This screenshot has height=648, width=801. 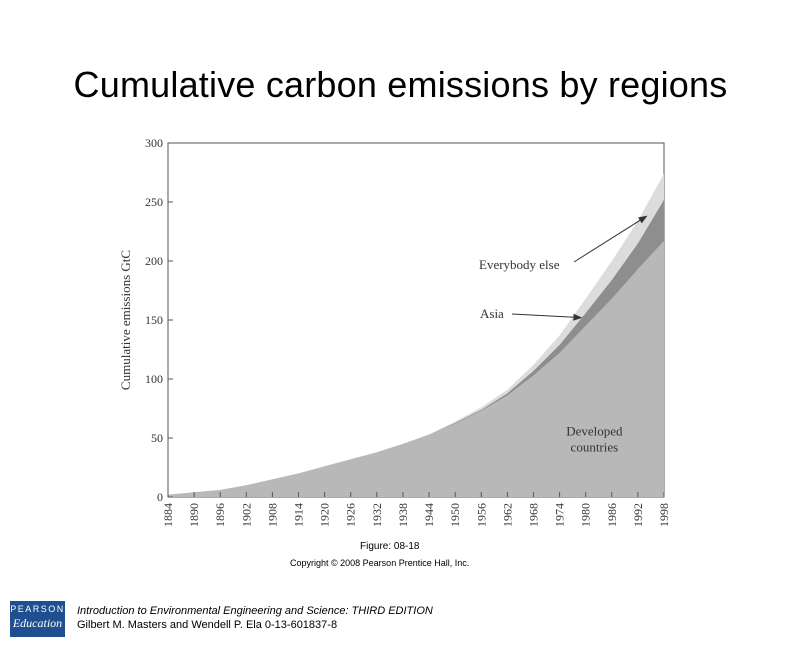 What do you see at coordinates (547, 317) in the screenshot?
I see `arrow-asia` at bounding box center [547, 317].